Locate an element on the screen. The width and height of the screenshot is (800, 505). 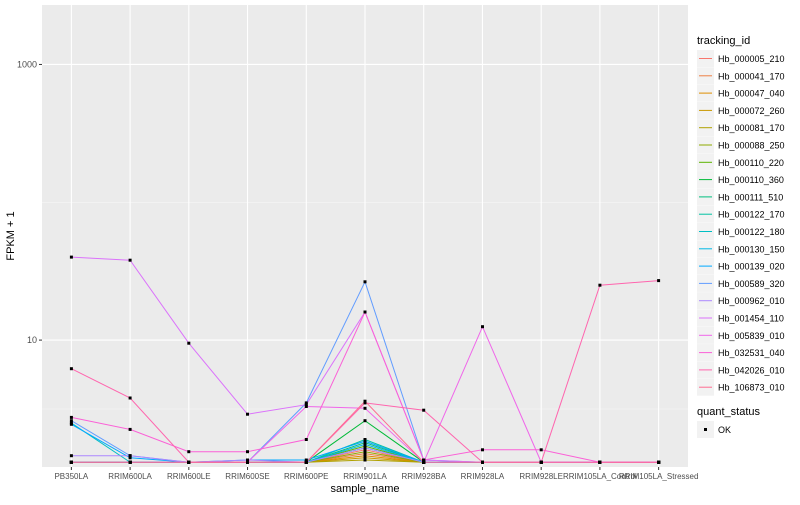
legend-label: Hb_032531_040 is located at coordinates (751, 353).